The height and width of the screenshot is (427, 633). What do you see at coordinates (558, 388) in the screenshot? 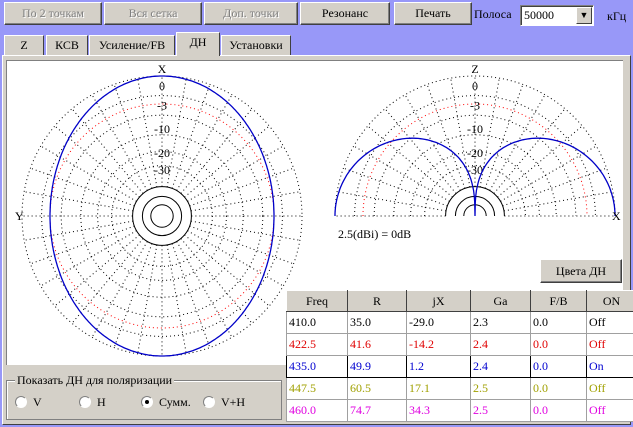
I see `table-cell: 0.0` at bounding box center [558, 388].